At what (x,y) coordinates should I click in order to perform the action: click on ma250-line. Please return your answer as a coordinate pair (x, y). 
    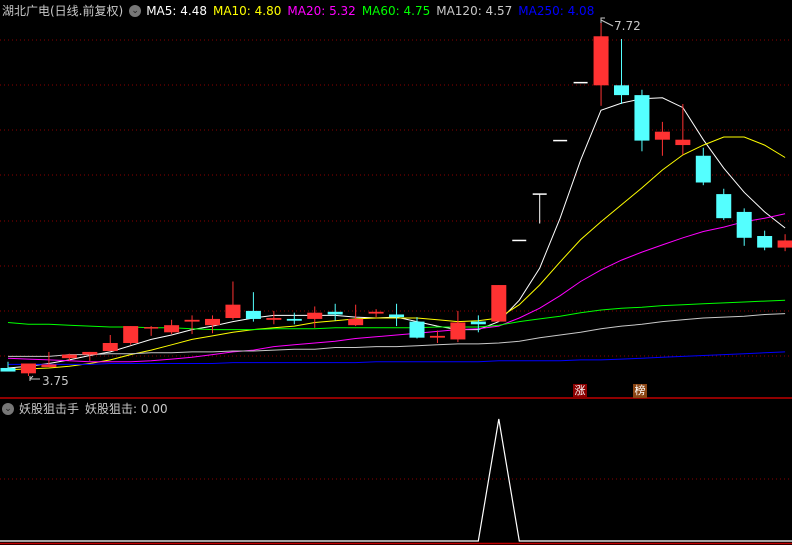
    Looking at the image, I should click on (397, 358).